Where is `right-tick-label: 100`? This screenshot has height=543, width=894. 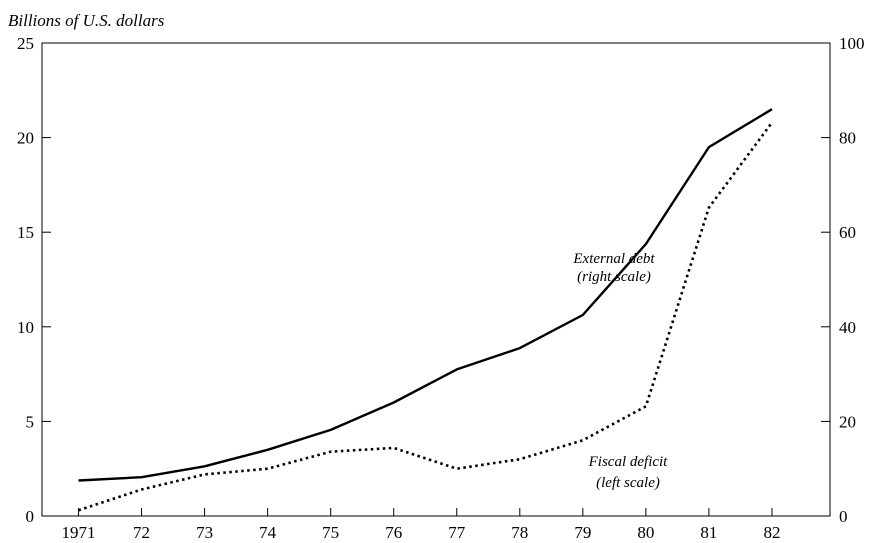
right-tick-label: 100 is located at coordinates (852, 43).